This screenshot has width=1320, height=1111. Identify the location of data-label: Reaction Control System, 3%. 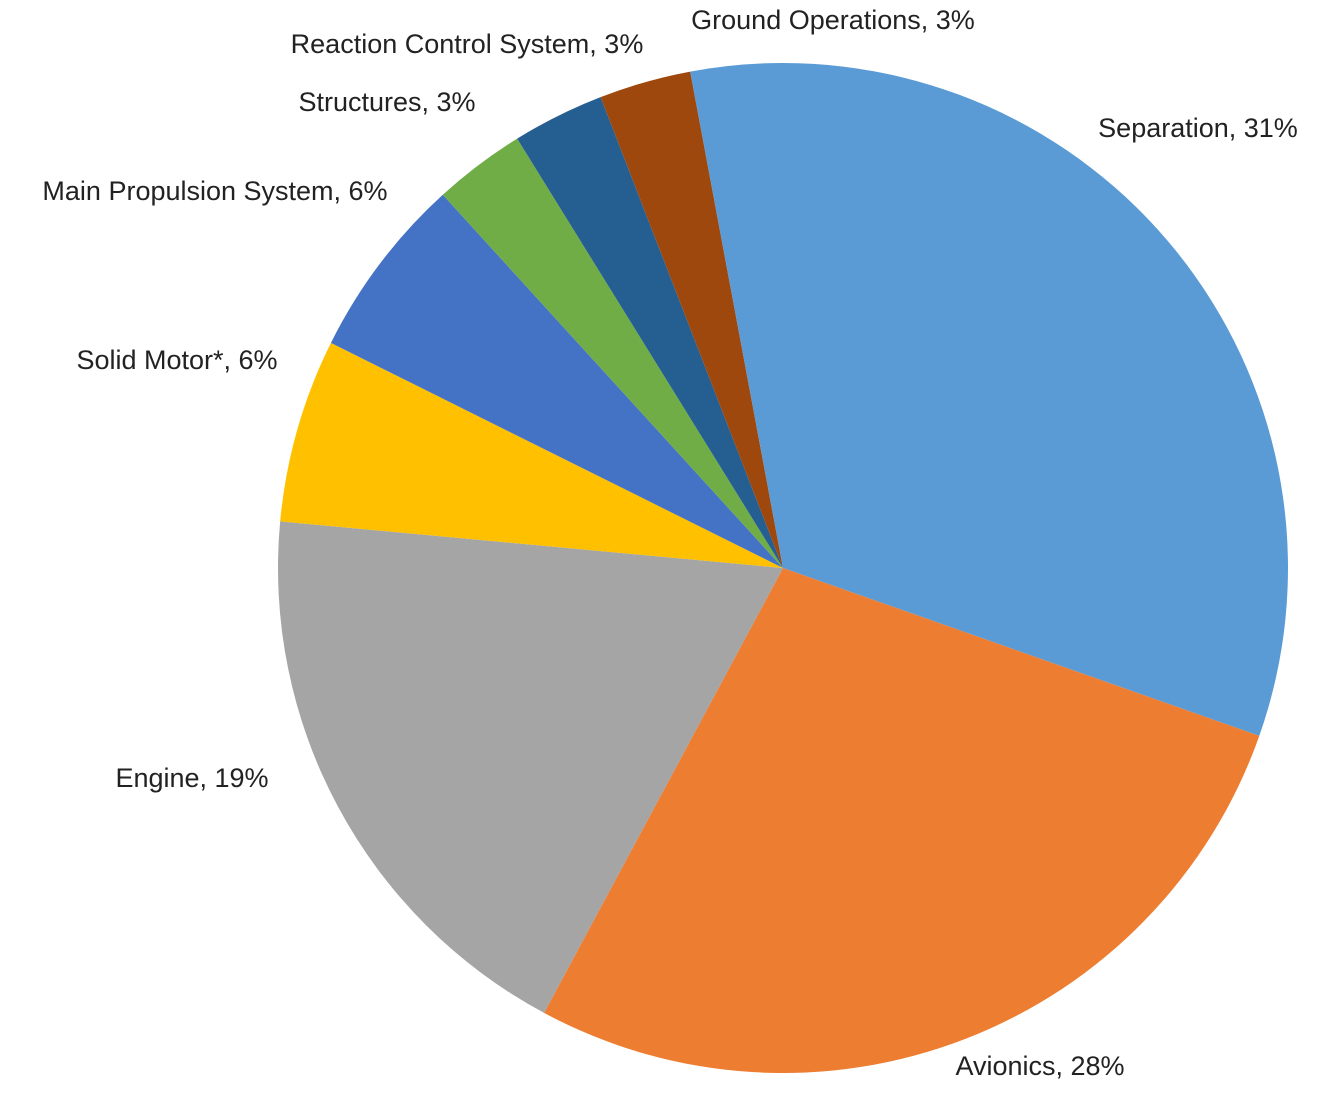
(467, 44).